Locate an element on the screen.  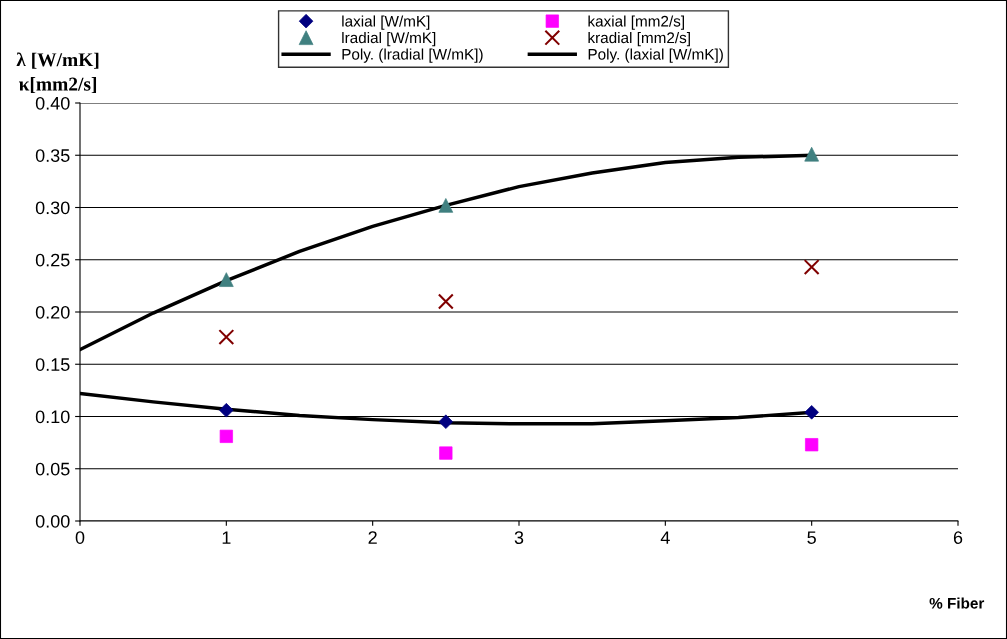
legend-label: lradial [W/mK] is located at coordinates (389, 39).